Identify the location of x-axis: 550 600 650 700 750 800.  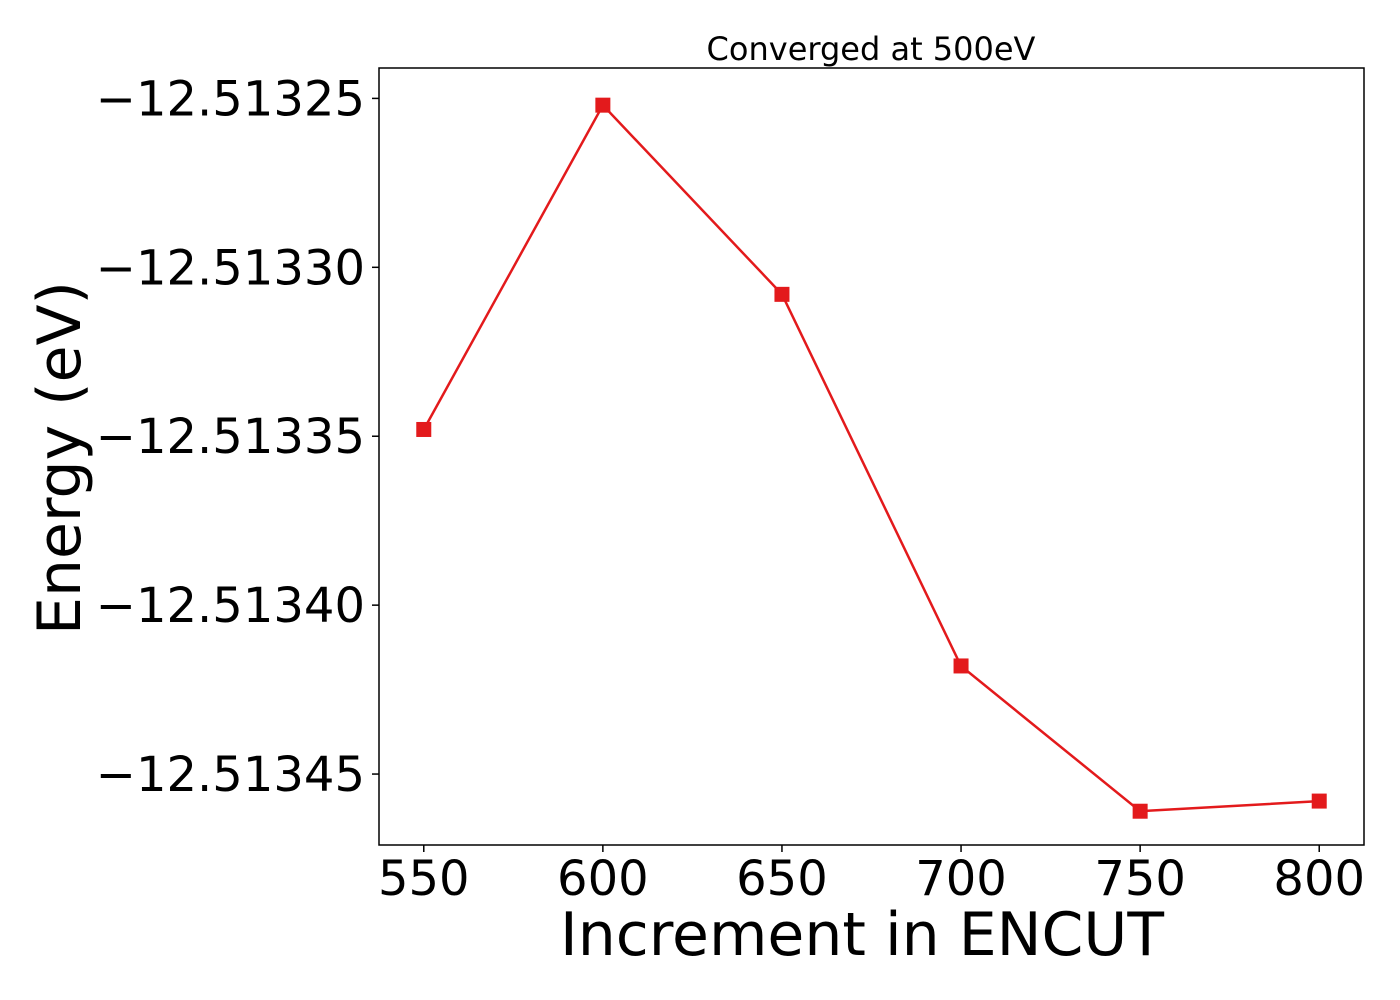
(871, 876).